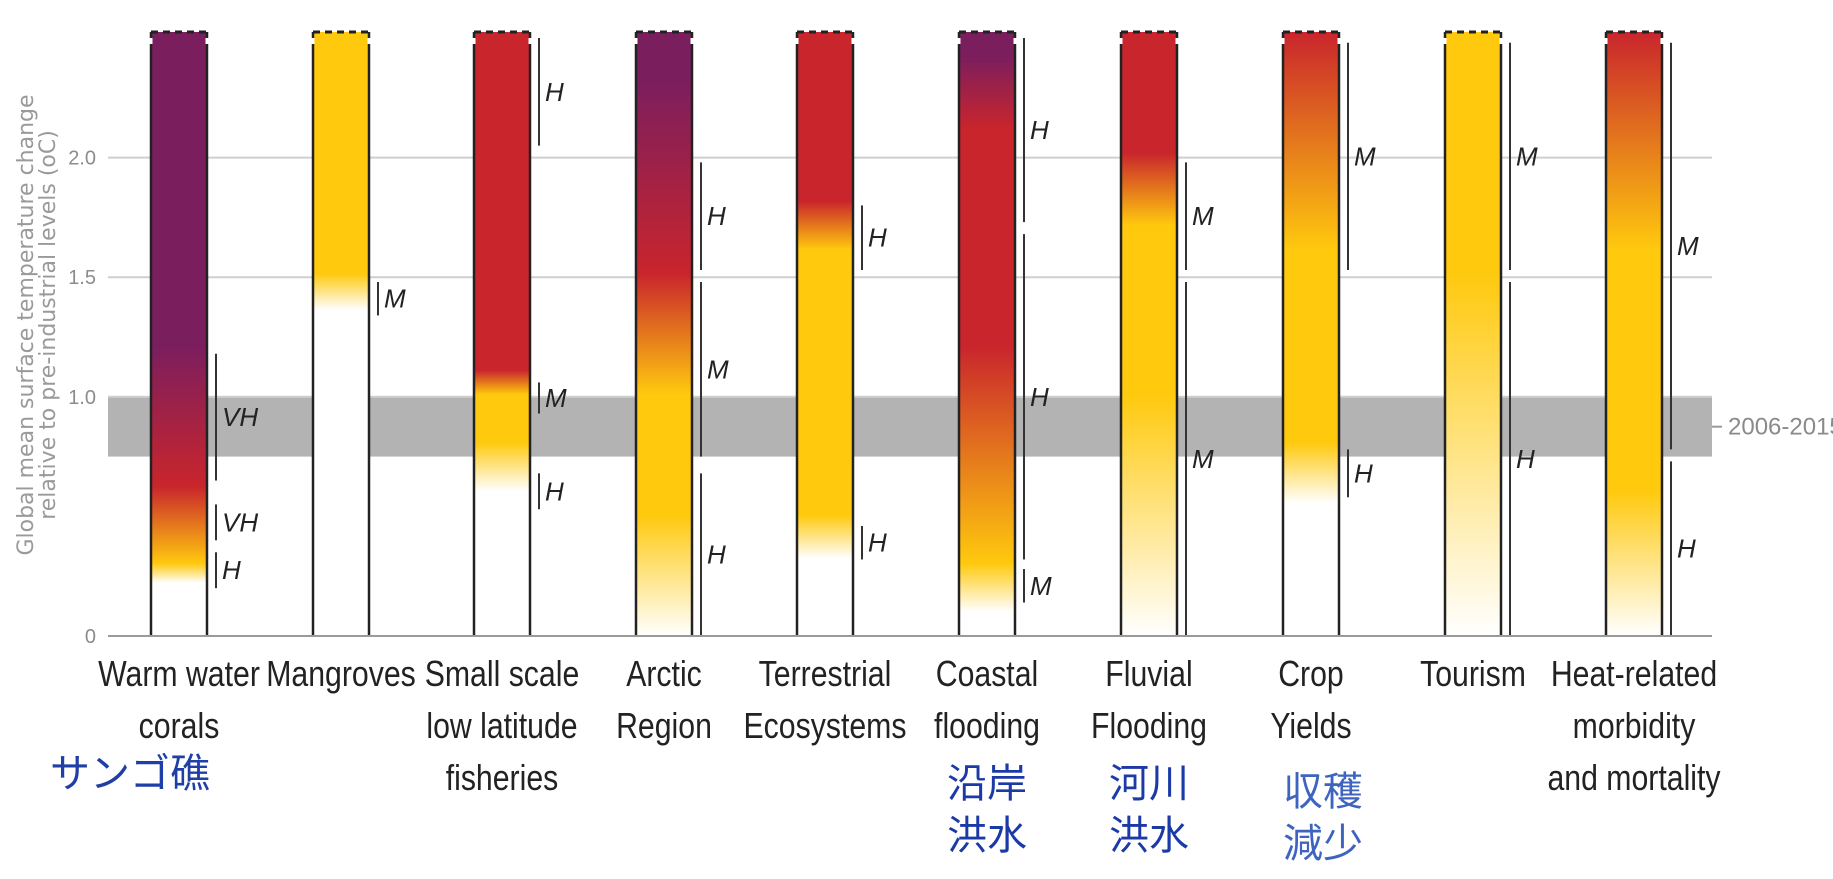  I want to click on category-label: Region, so click(664, 727).